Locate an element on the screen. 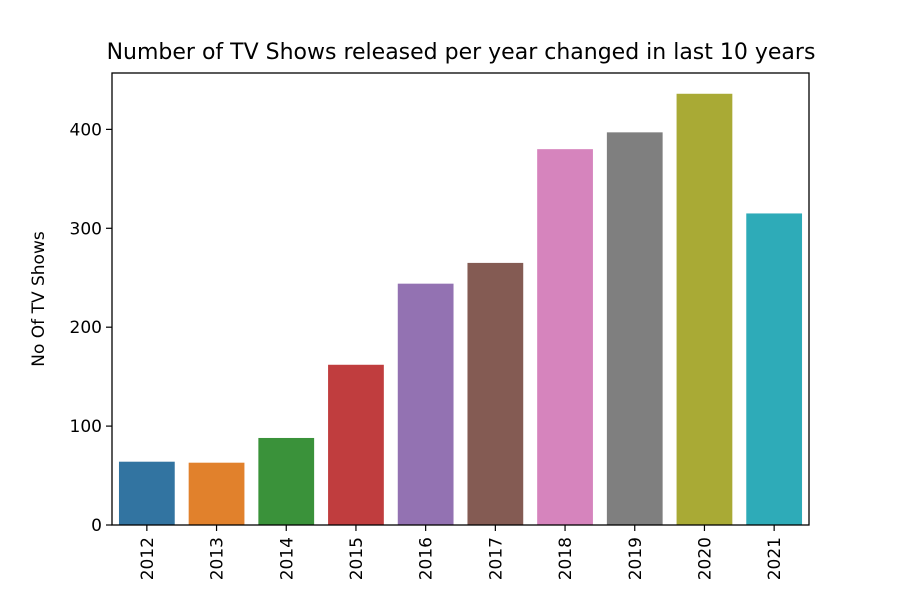 This screenshot has height=600, width=900. bar-2013 is located at coordinates (216, 493).